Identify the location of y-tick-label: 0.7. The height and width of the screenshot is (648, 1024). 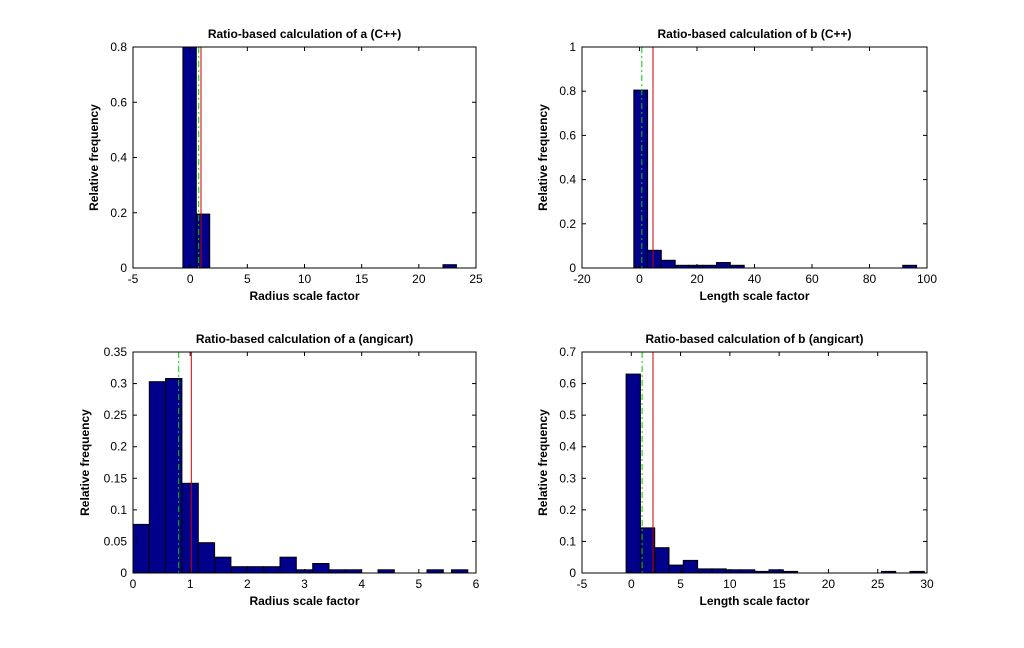
(567, 352).